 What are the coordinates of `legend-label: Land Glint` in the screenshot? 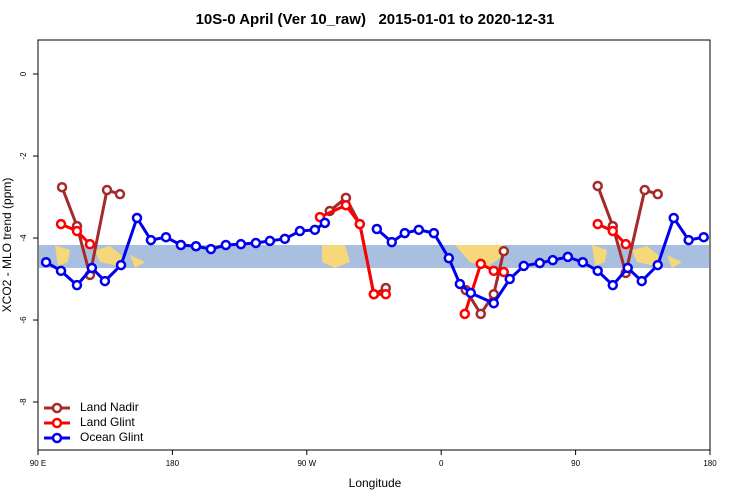 It's located at (107, 422).